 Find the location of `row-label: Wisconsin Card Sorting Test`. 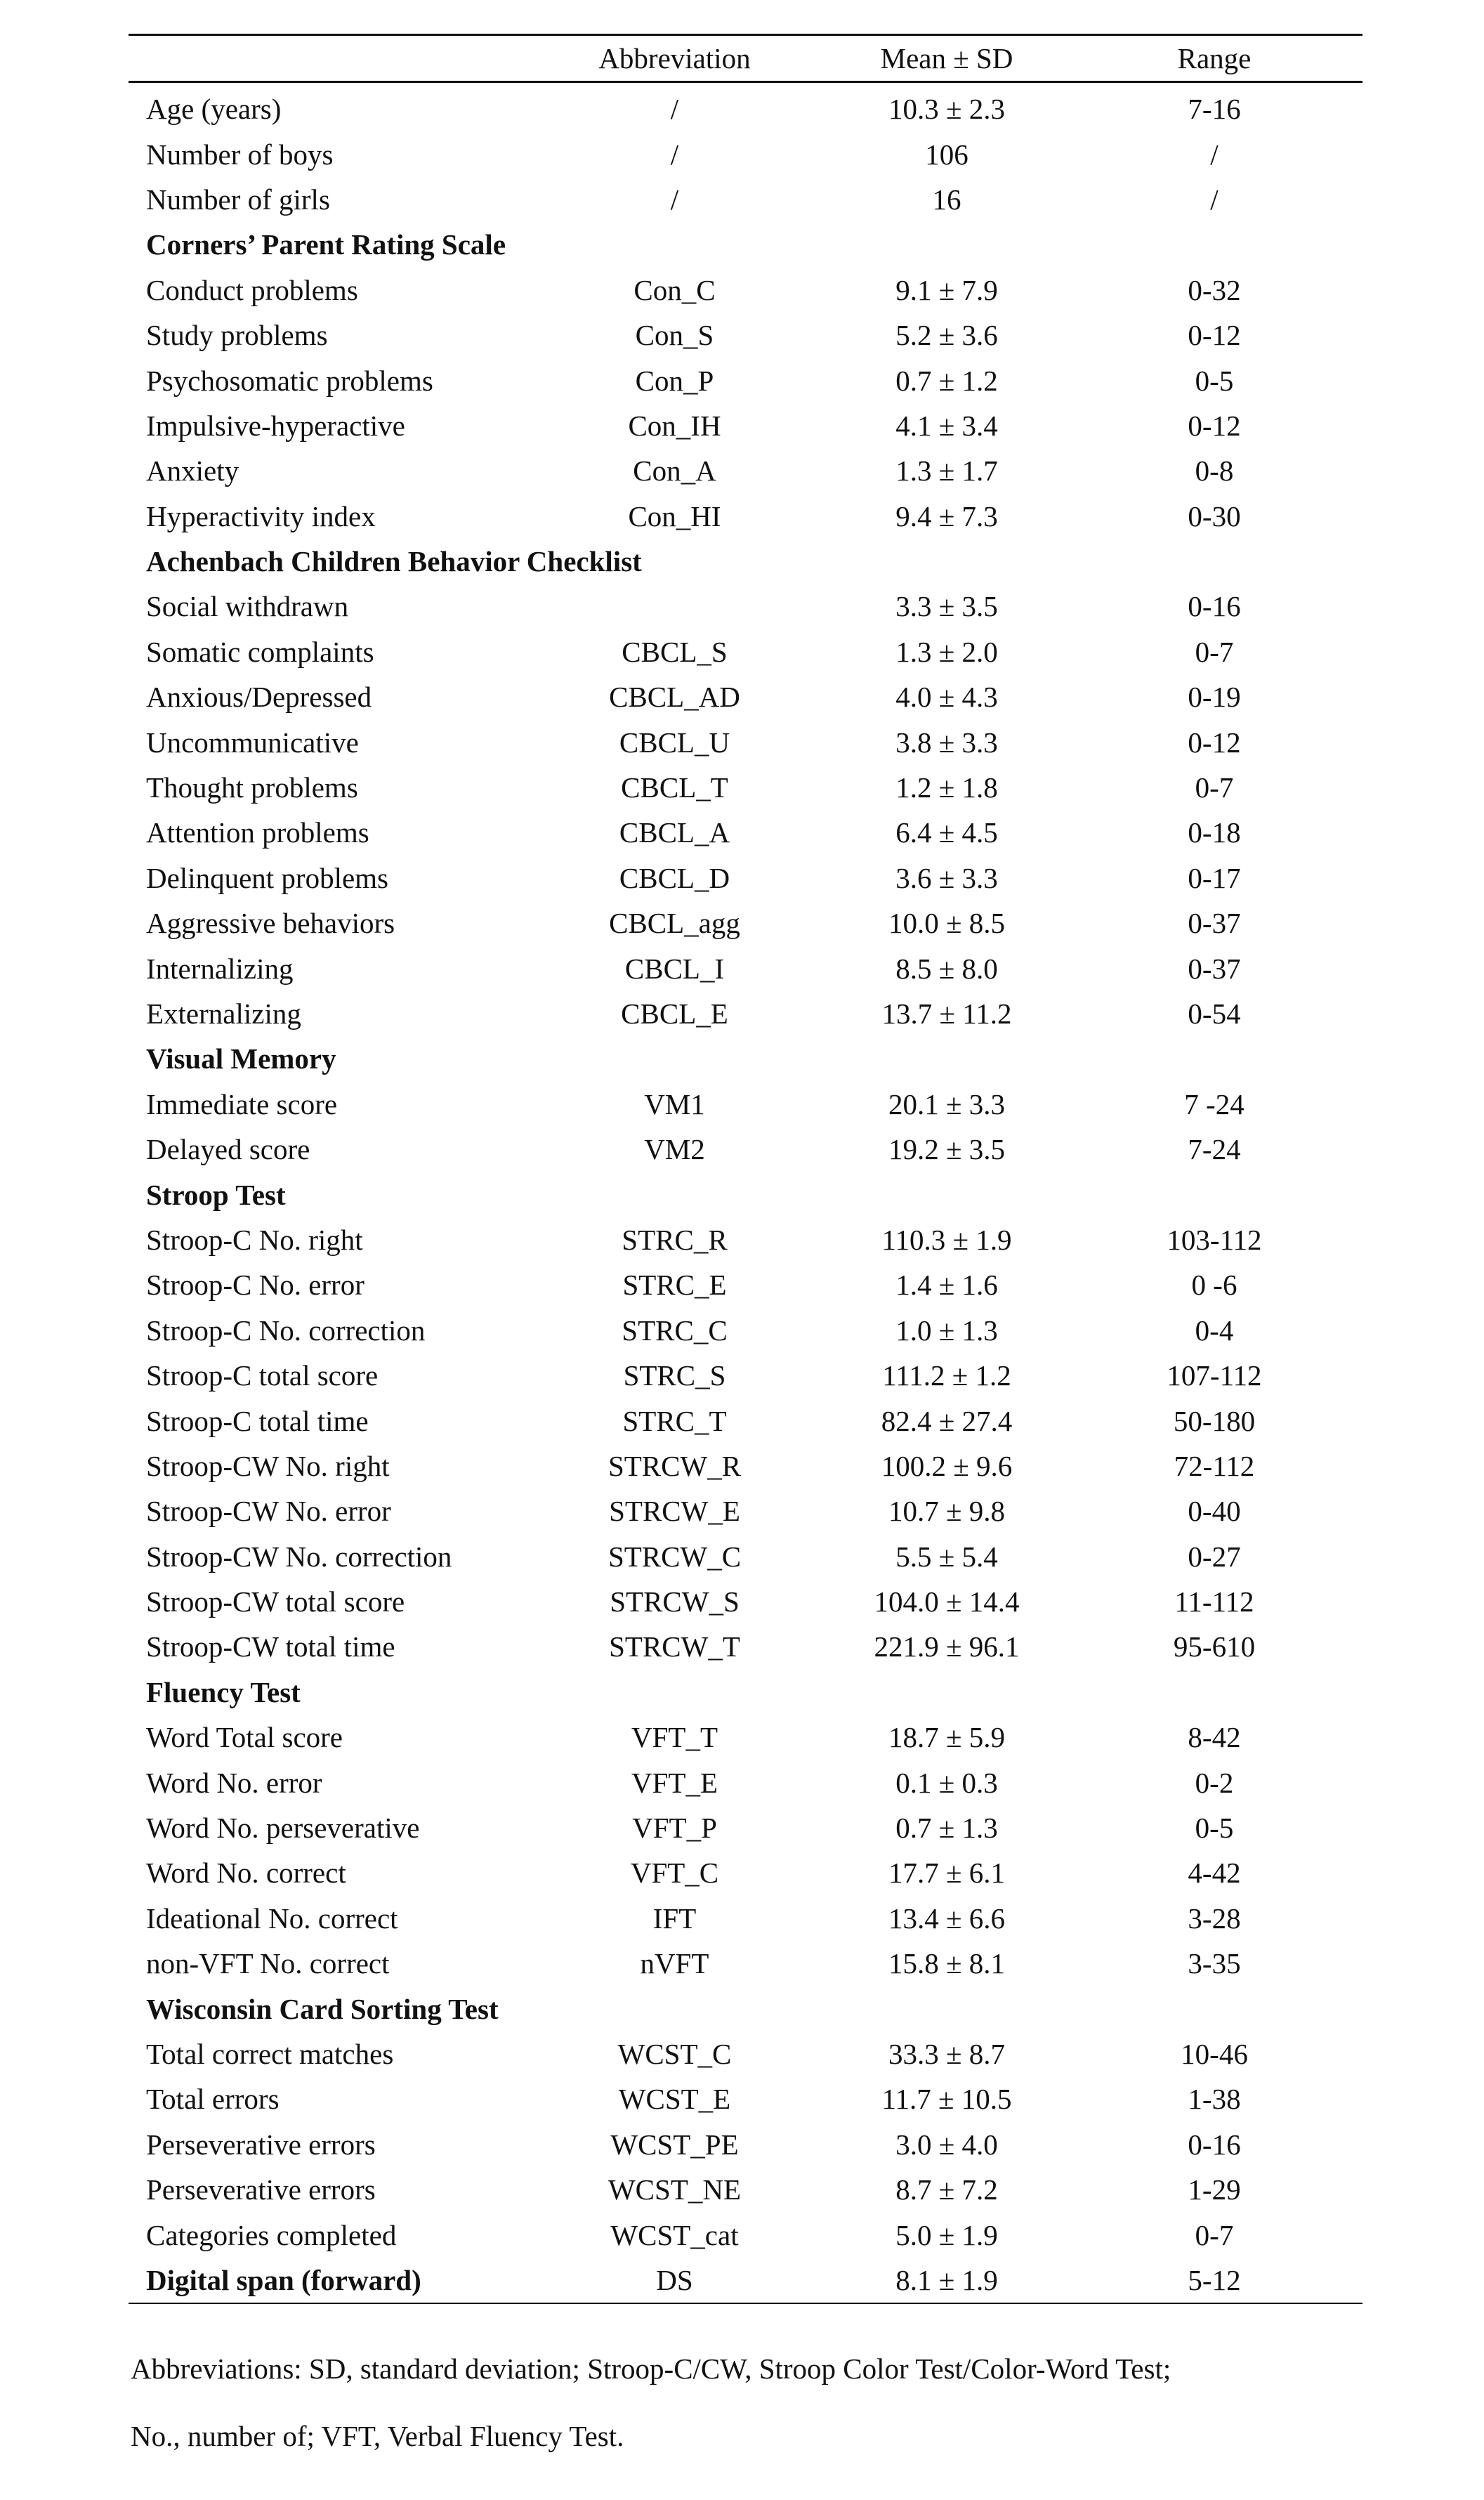

row-label: Wisconsin Card Sorting Test is located at coordinates (322, 2009).